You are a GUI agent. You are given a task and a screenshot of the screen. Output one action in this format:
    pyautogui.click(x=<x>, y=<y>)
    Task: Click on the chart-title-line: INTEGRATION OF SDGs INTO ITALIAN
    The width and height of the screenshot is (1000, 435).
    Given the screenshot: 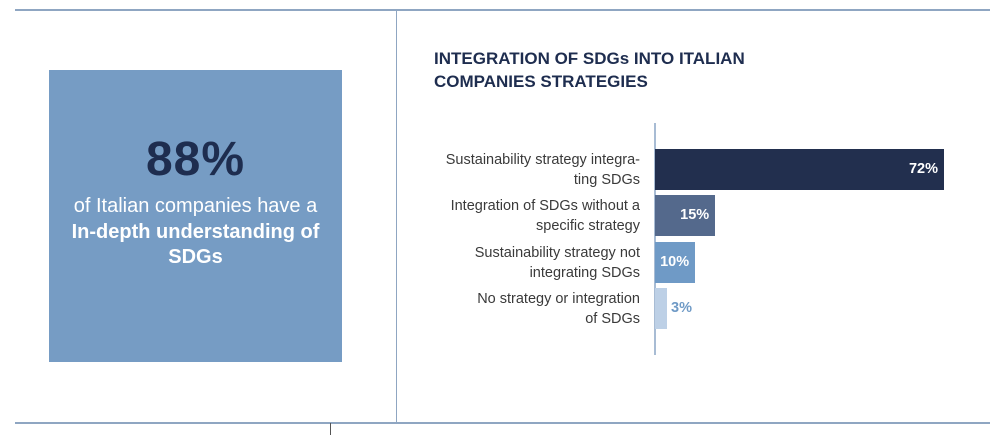 What is the action you would take?
    pyautogui.click(x=589, y=58)
    